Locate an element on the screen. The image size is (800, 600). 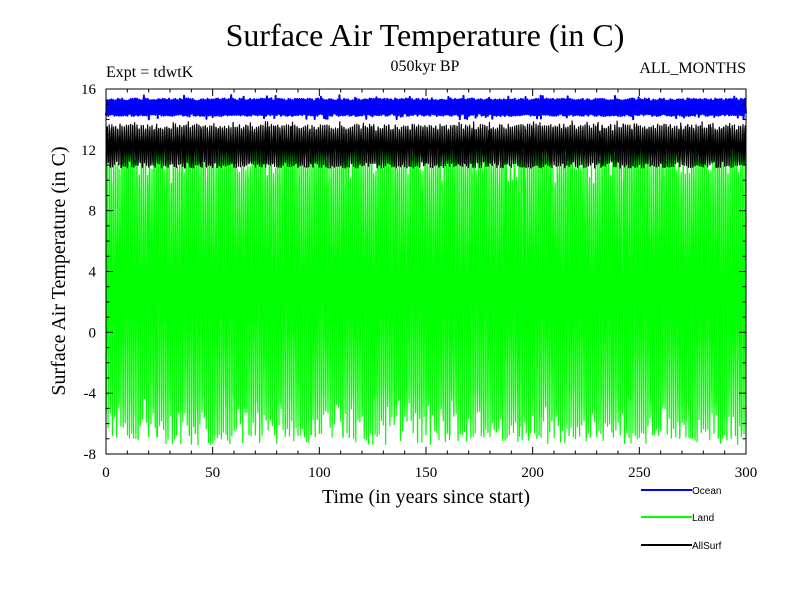
x-axis-label: Time (in years since start) is located at coordinates (426, 497).